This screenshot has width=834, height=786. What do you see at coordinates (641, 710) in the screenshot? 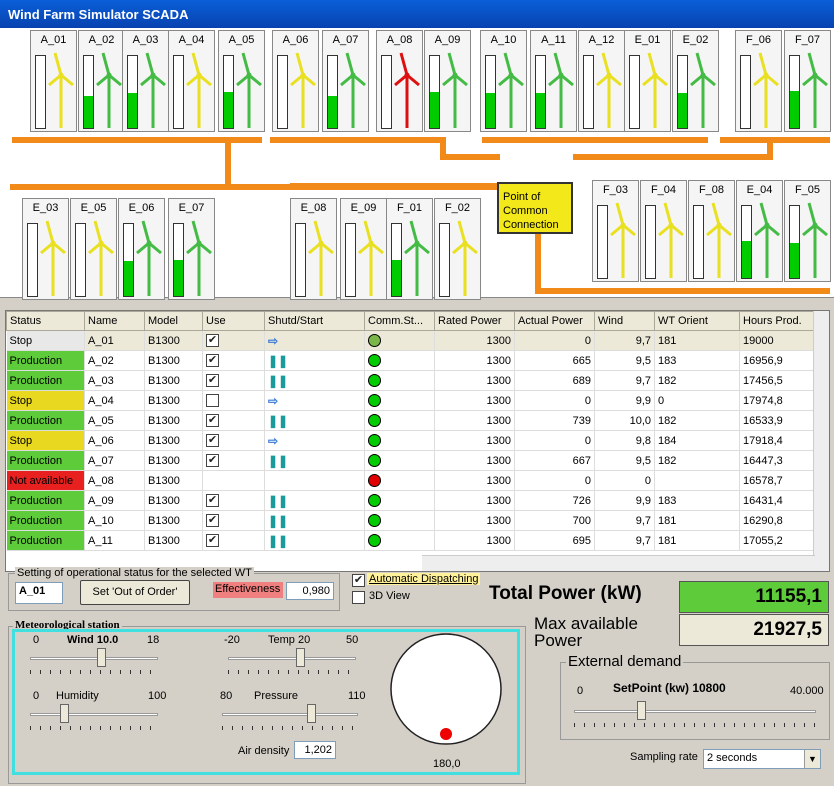
I see `setpoint-slider-thumb` at bounding box center [641, 710].